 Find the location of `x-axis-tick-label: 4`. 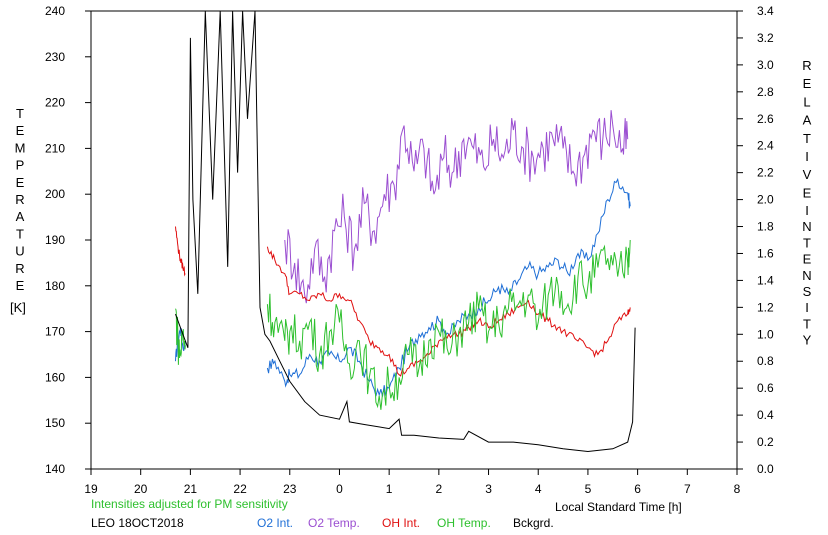

x-axis-tick-label: 4 is located at coordinates (538, 489).